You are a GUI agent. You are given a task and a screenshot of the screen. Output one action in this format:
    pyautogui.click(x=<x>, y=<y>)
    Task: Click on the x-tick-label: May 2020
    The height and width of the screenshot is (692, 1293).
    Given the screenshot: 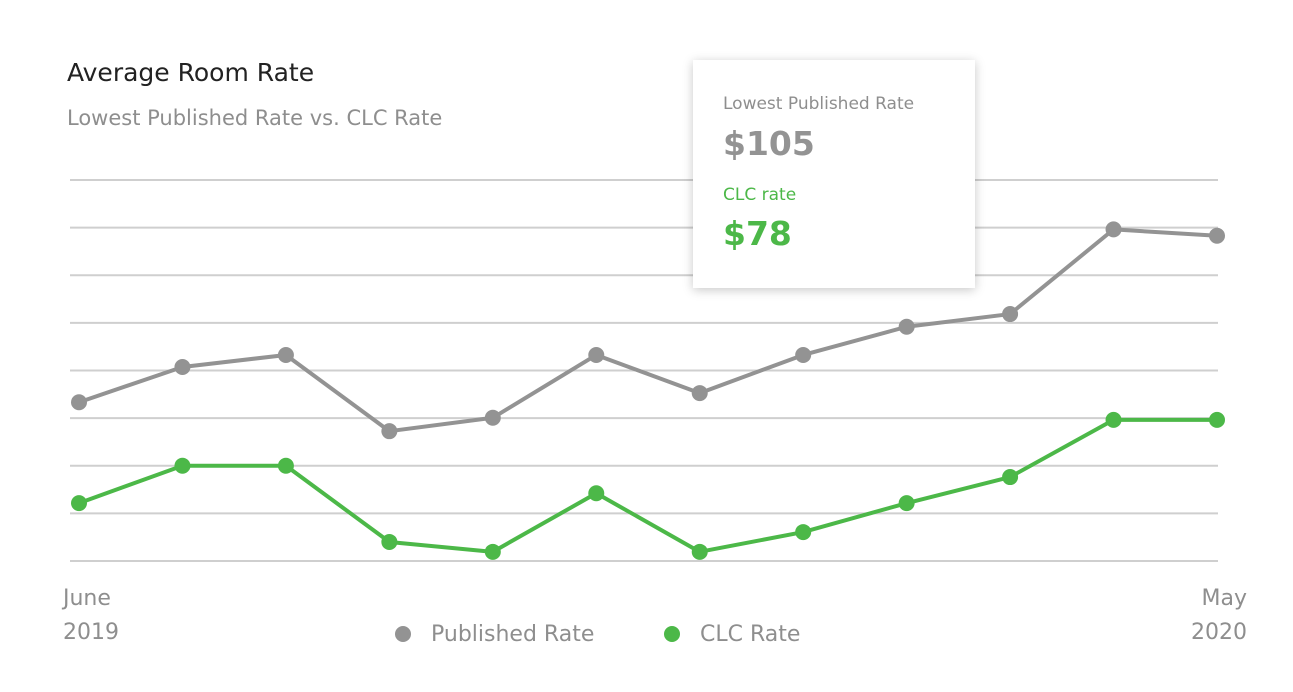 What is the action you would take?
    pyautogui.click(x=1219, y=615)
    